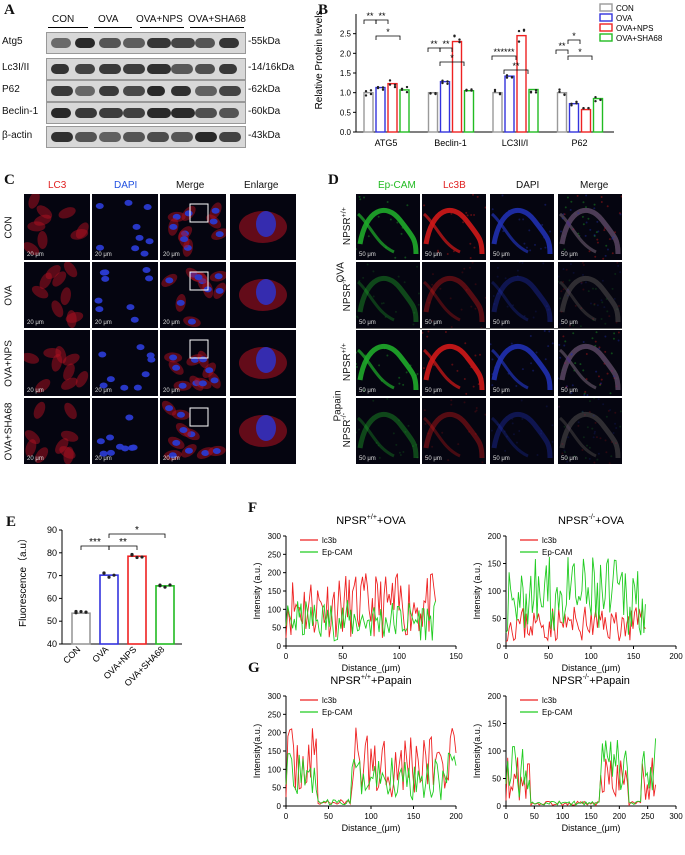 This screenshot has height=855, width=685. What do you see at coordinates (346, 73) in the screenshot?
I see `chart-b-ytick: 1.5` at bounding box center [346, 73].